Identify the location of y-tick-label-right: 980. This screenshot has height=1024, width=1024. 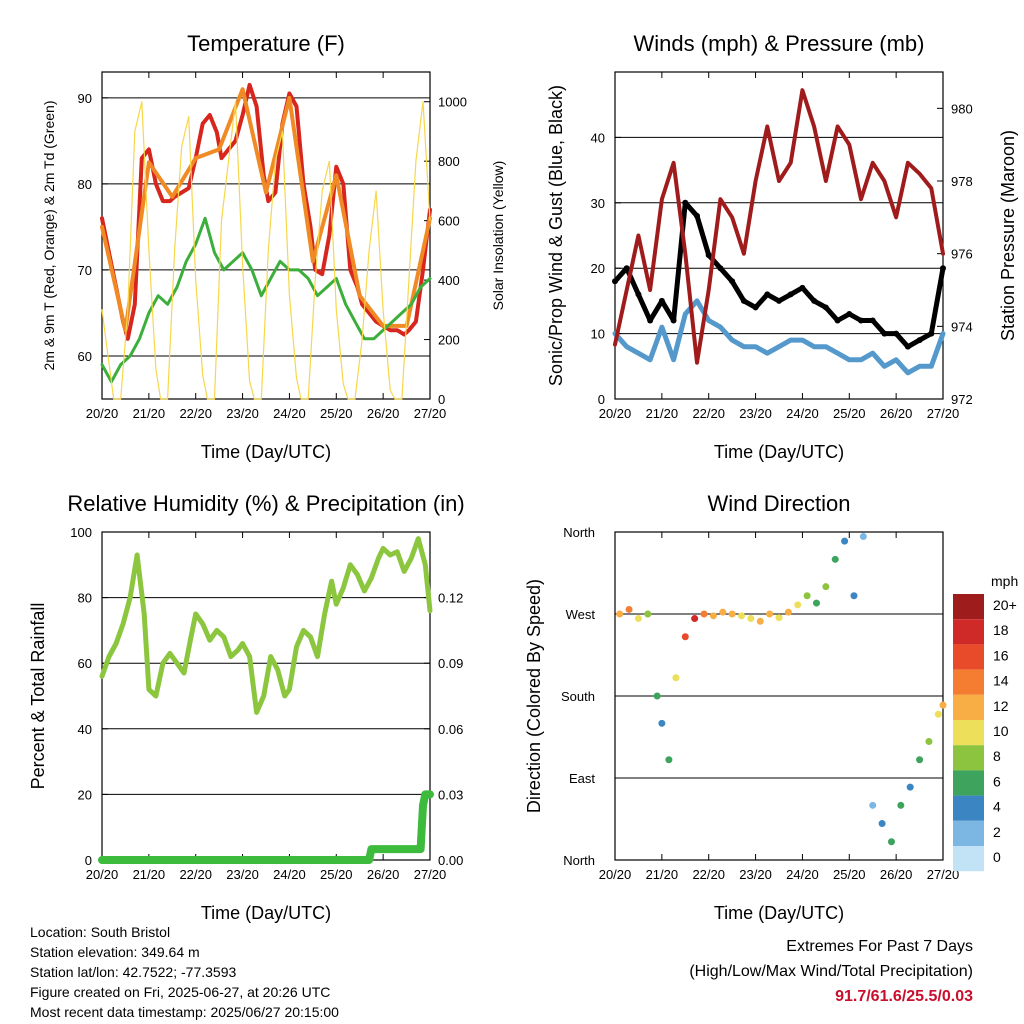
(962, 108).